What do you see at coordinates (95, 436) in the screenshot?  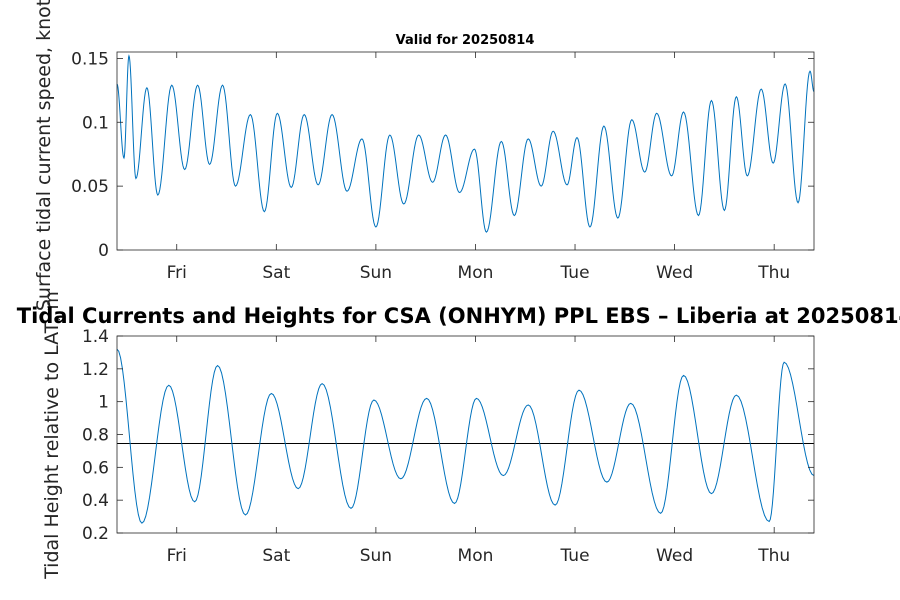 I see `tidal-height-y-tick-label: 0.8` at bounding box center [95, 436].